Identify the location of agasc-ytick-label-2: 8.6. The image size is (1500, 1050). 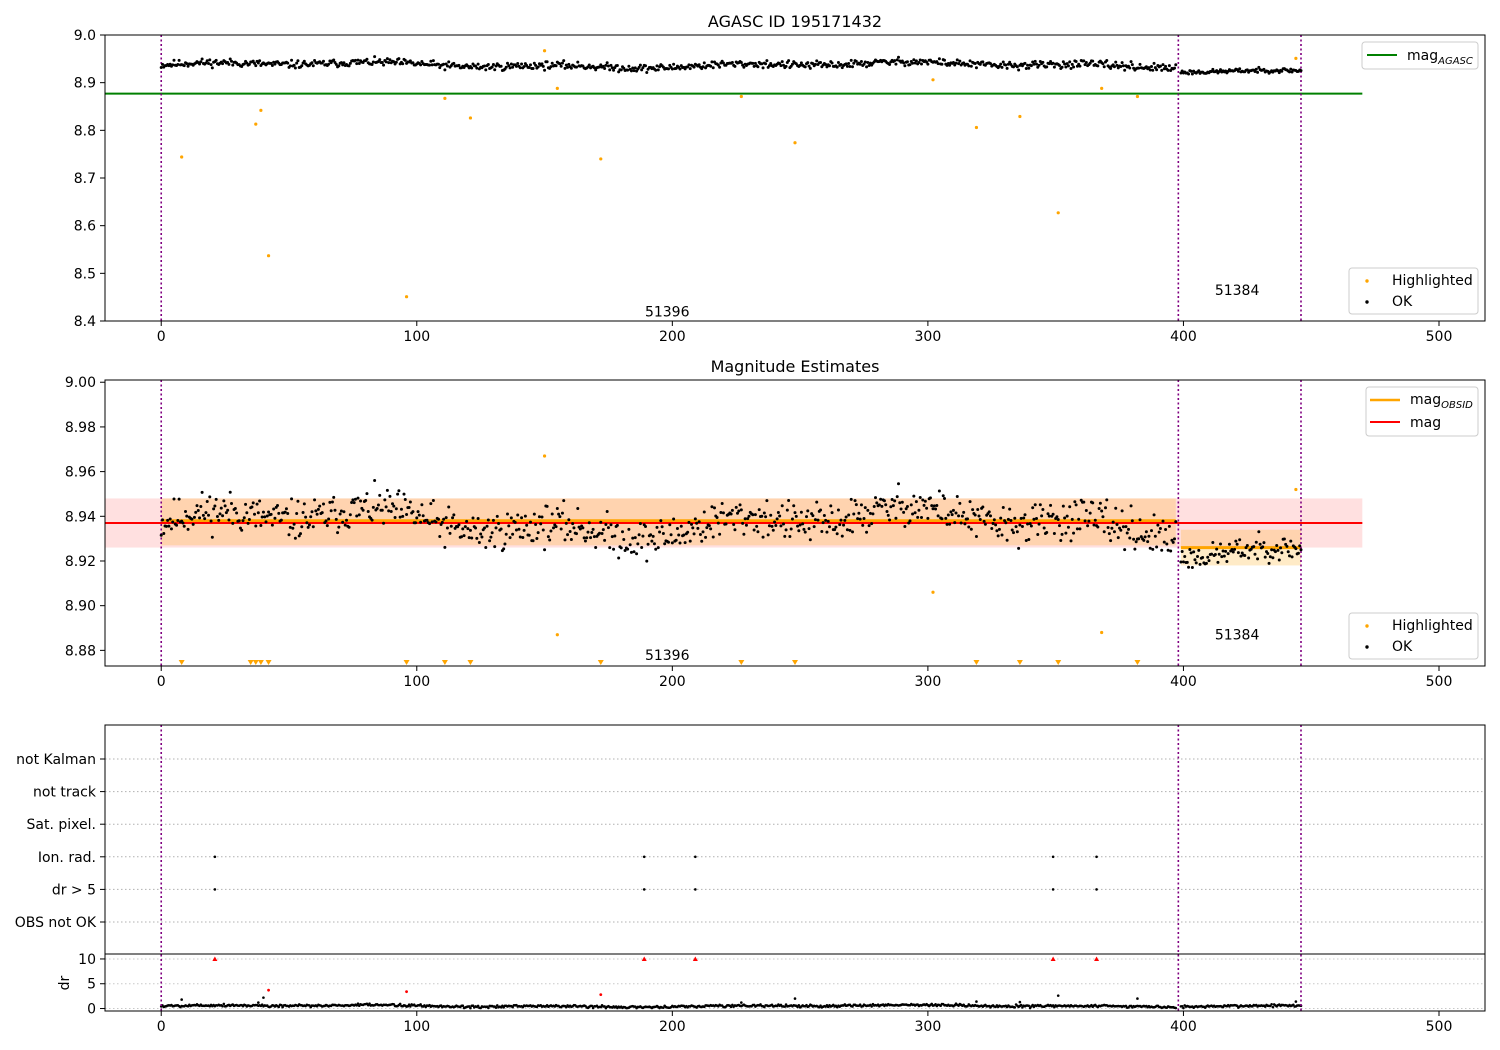
(85, 227).